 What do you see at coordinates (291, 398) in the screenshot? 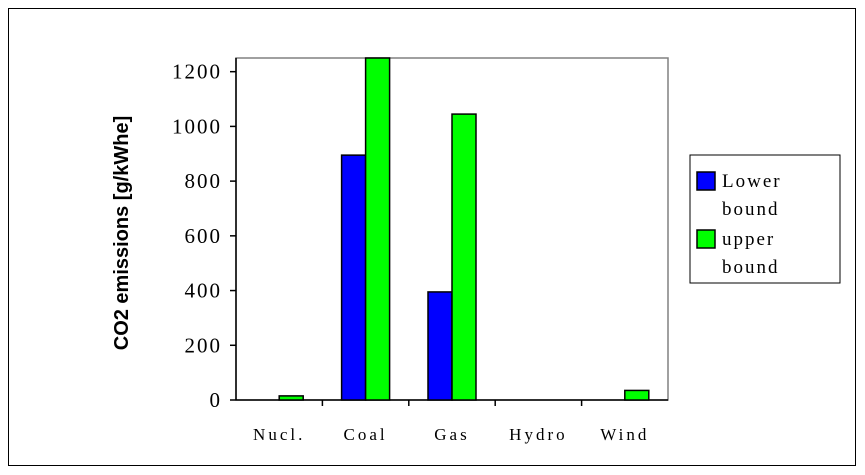
I see `bar-upper-bound-nucl` at bounding box center [291, 398].